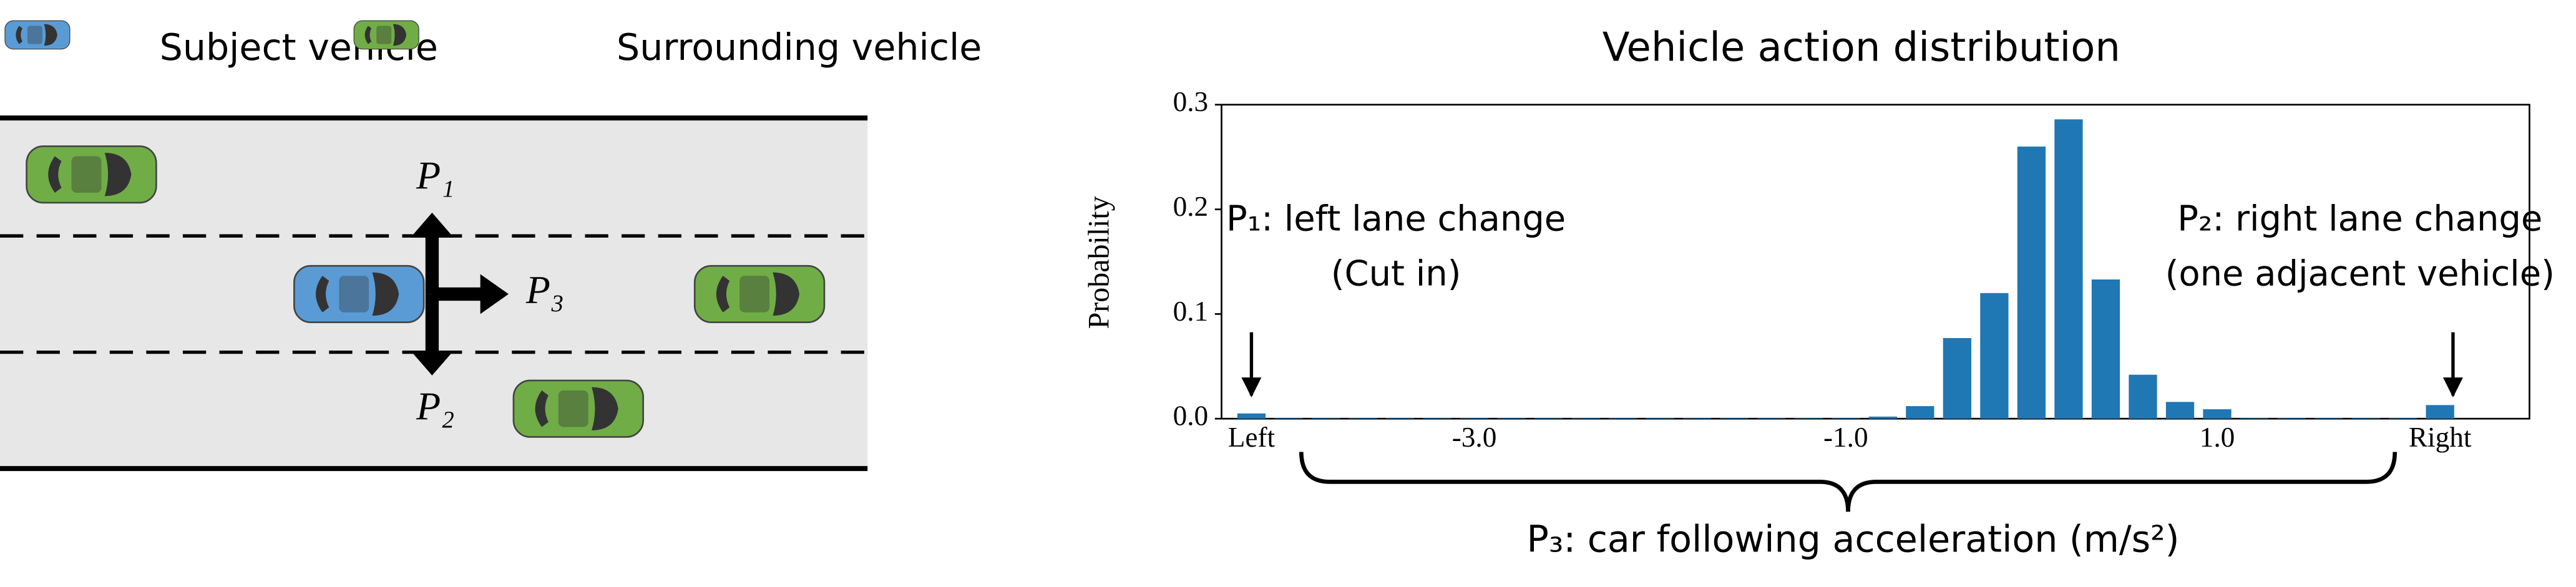 This screenshot has width=2576, height=587. I want to click on y-tick-label: 0.1, so click(1191, 311).